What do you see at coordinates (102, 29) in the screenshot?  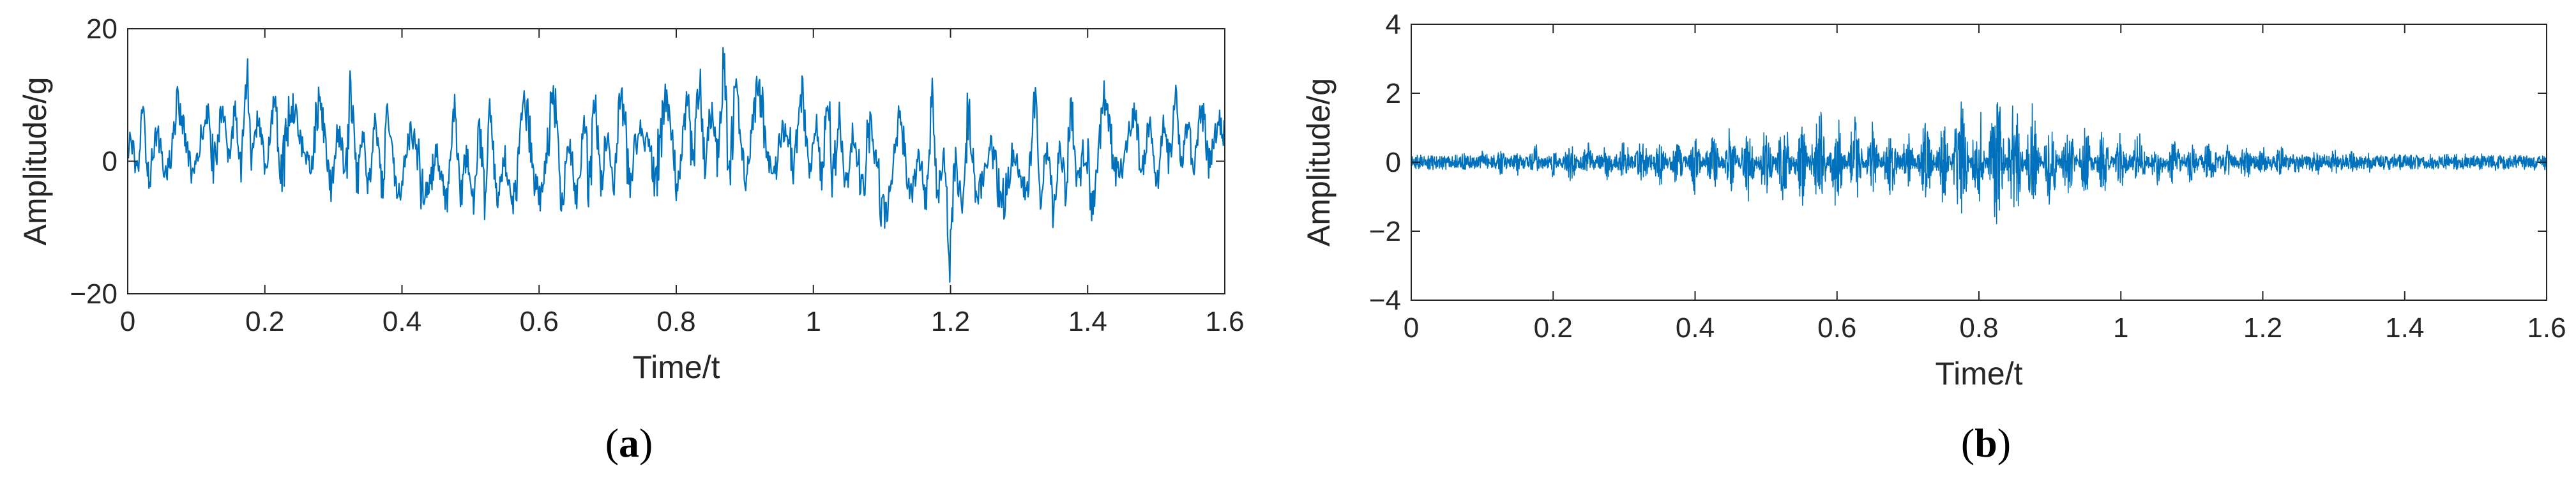 I see `y-tick-label: 20` at bounding box center [102, 29].